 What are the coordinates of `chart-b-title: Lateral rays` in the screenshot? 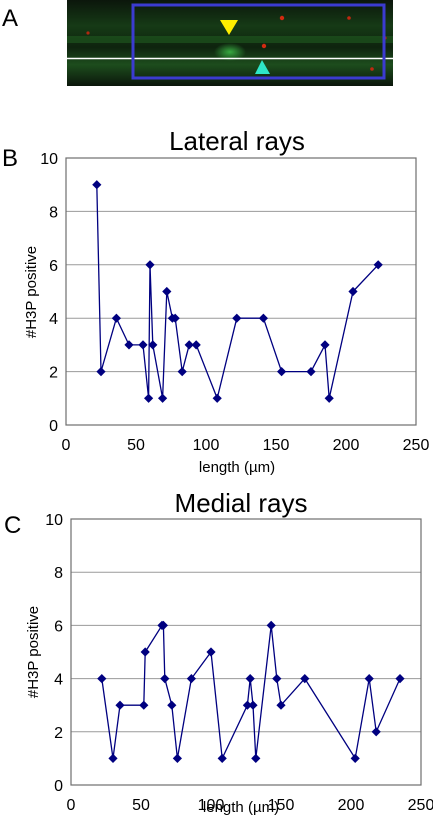 It's located at (237, 141).